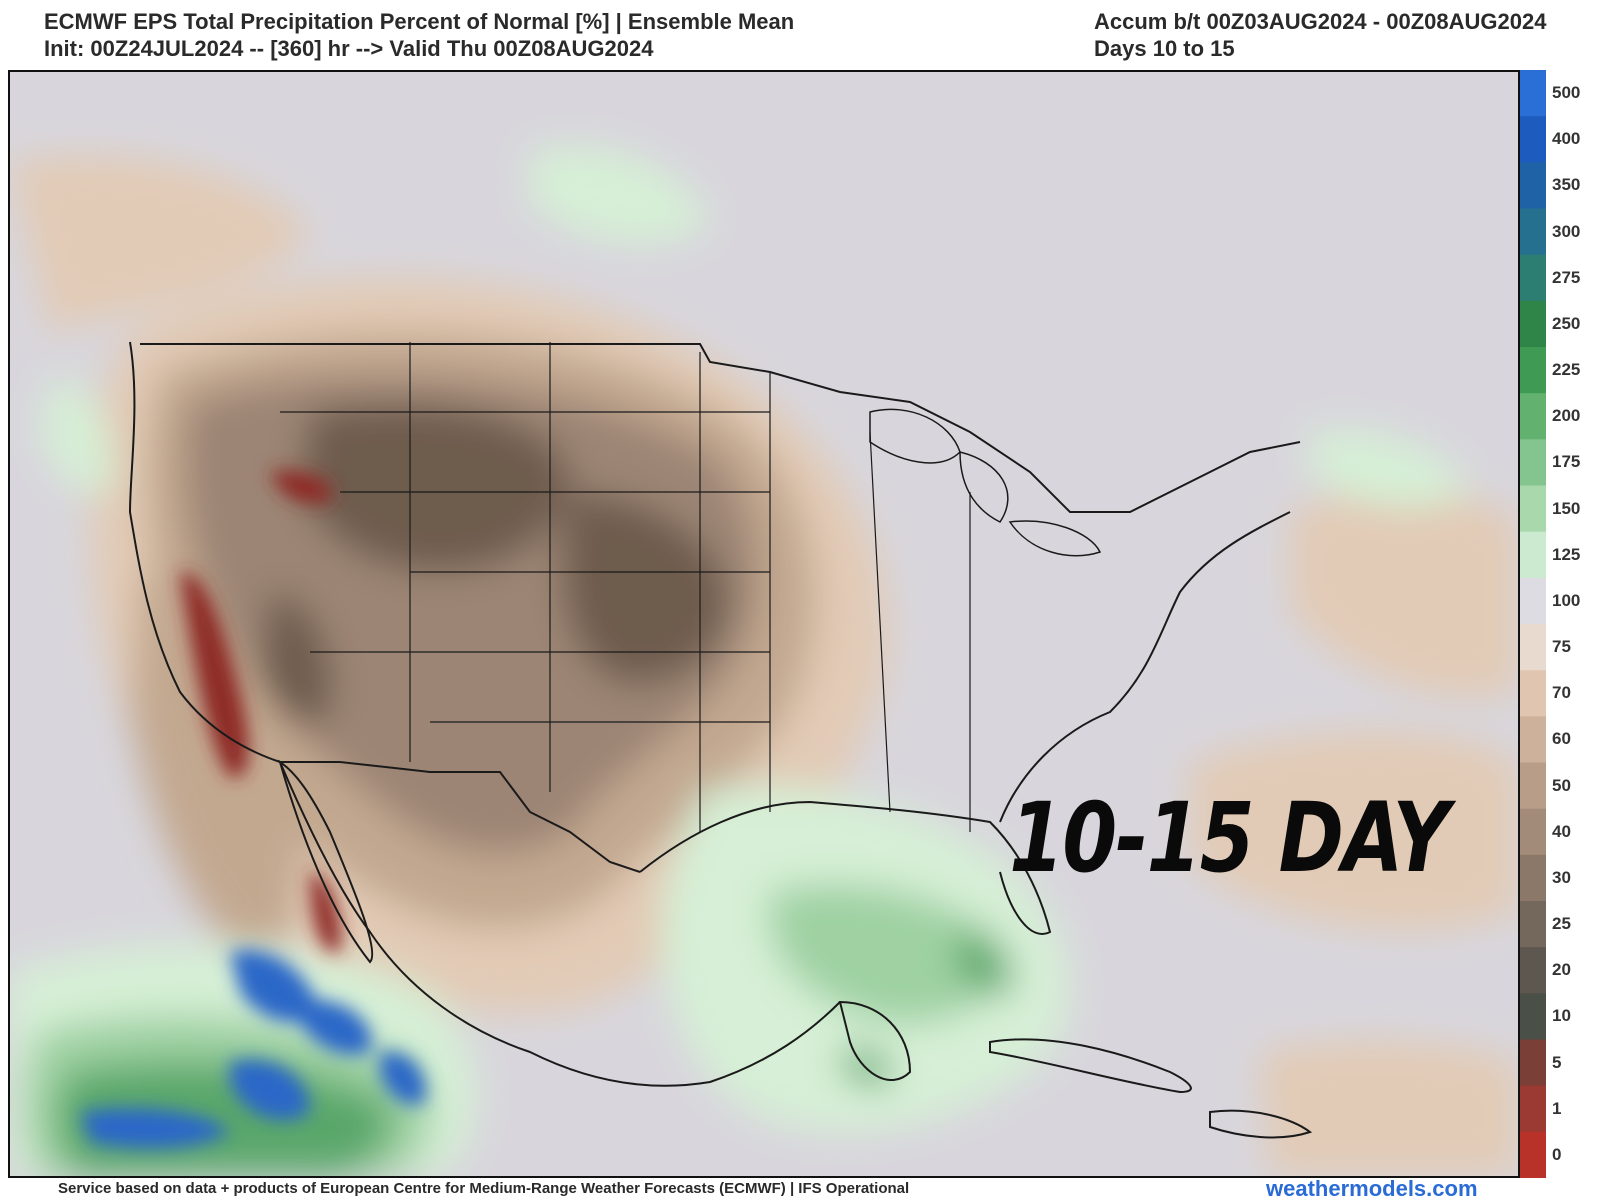  I want to click on color-scale-tick-label: 100, so click(1566, 600).